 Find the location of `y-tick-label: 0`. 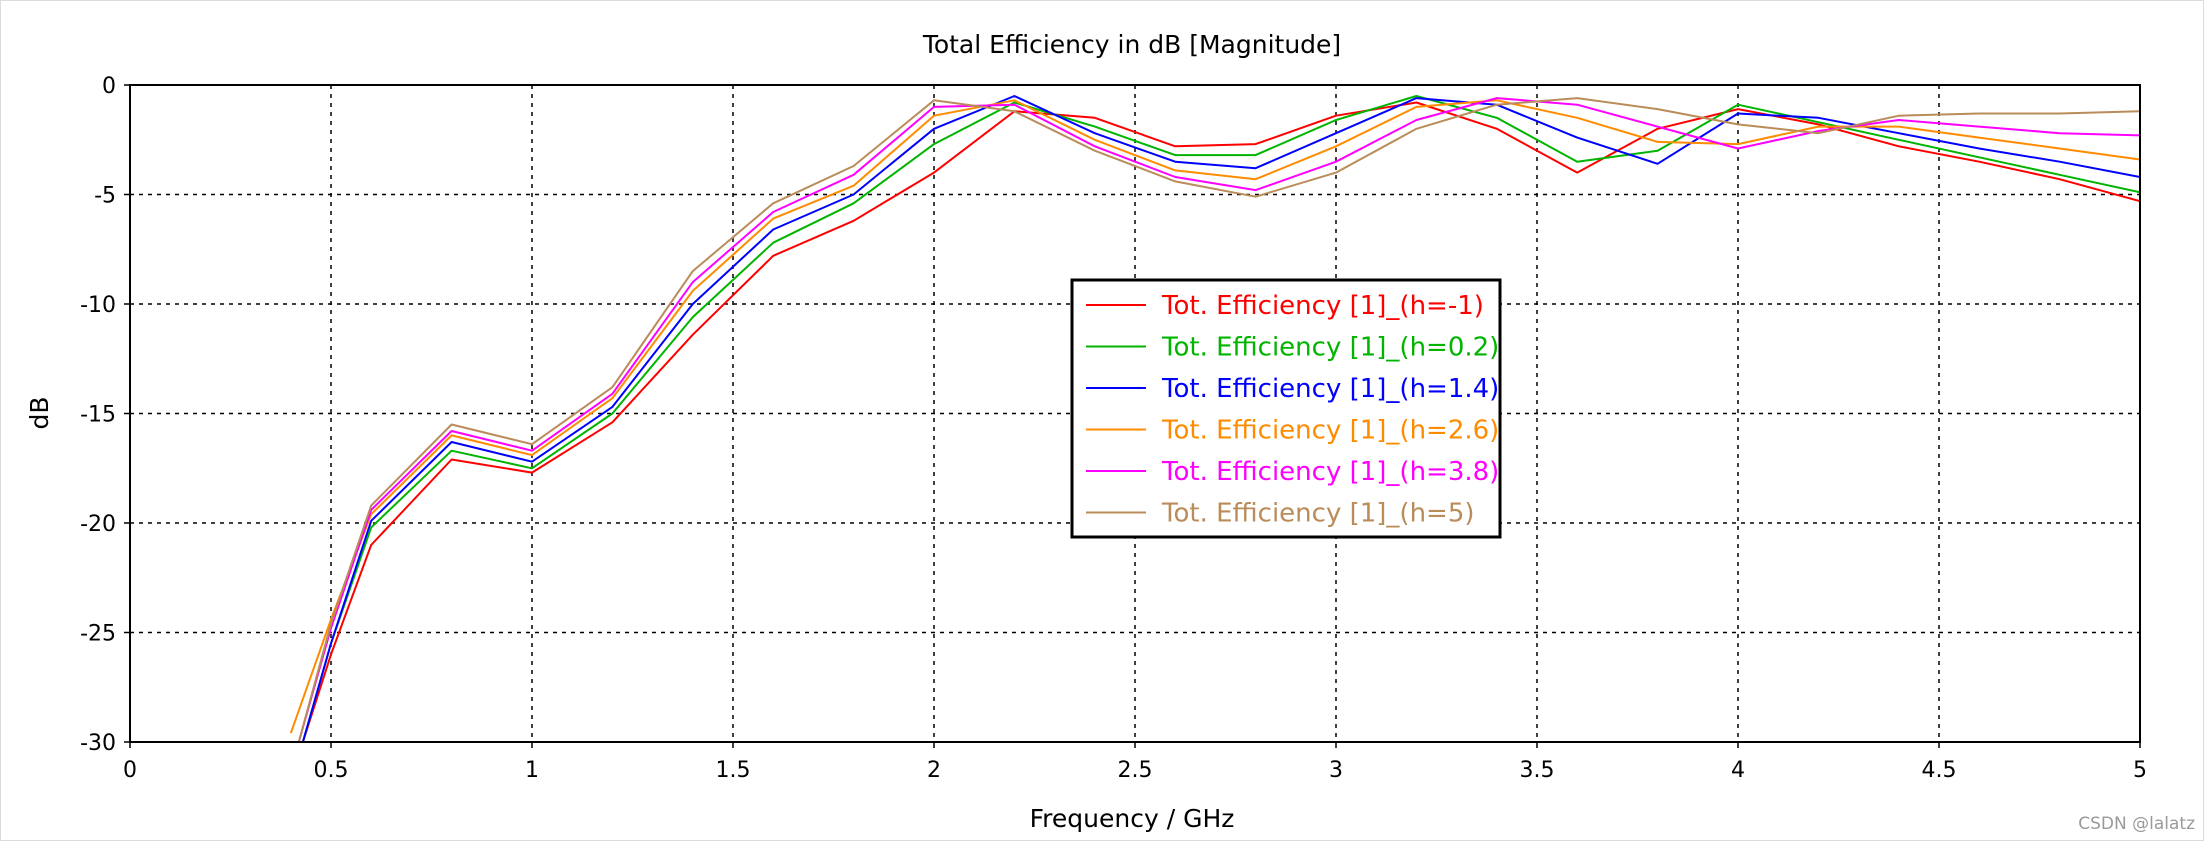

y-tick-label: 0 is located at coordinates (109, 86).